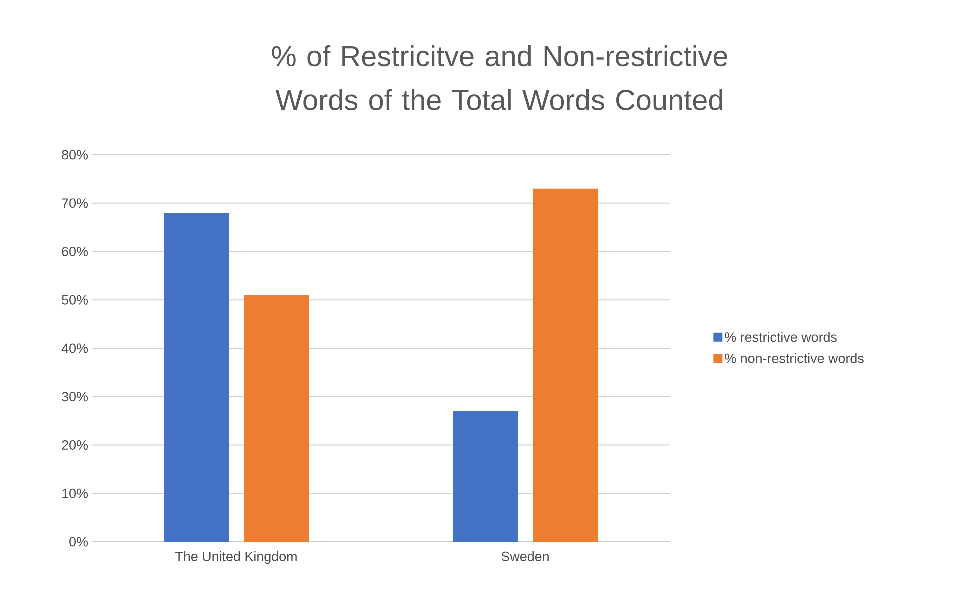  What do you see at coordinates (75, 251) in the screenshot?
I see `y-tick-label: 60%` at bounding box center [75, 251].